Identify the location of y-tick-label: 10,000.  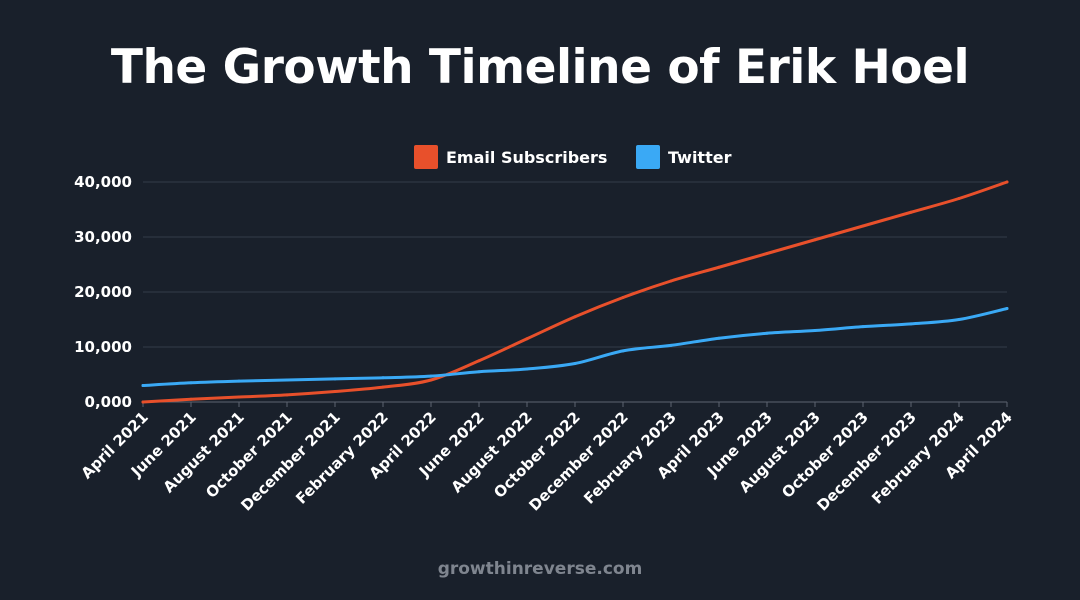
(103, 347).